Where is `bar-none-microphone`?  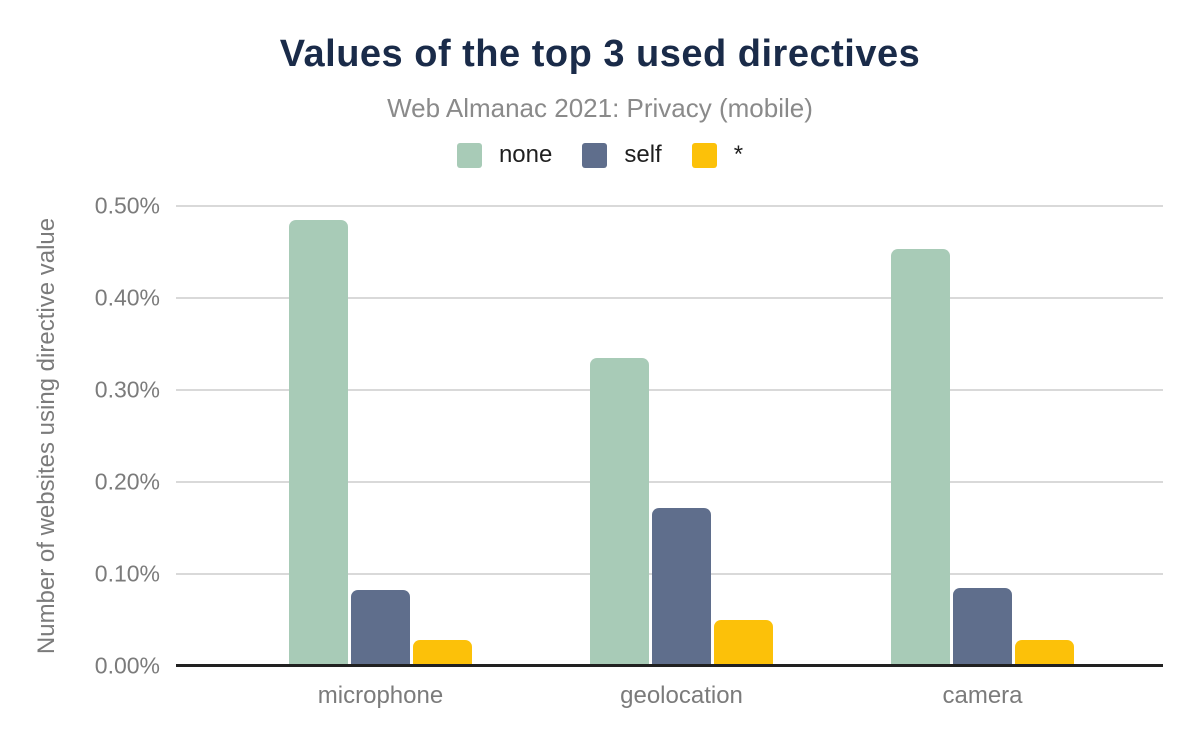
bar-none-microphone is located at coordinates (318, 442).